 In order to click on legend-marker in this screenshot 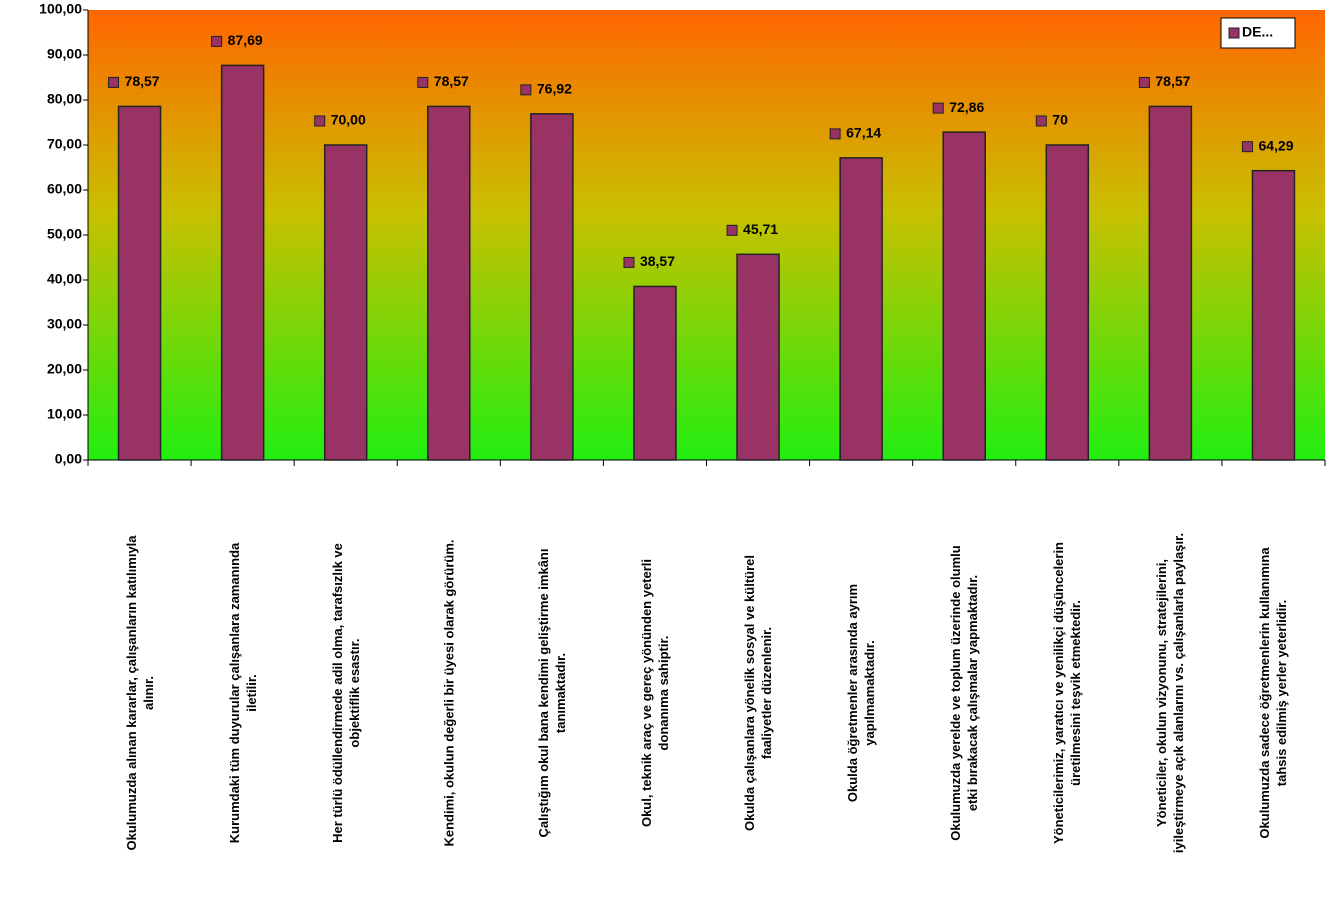, I will do `click(1234, 33)`.